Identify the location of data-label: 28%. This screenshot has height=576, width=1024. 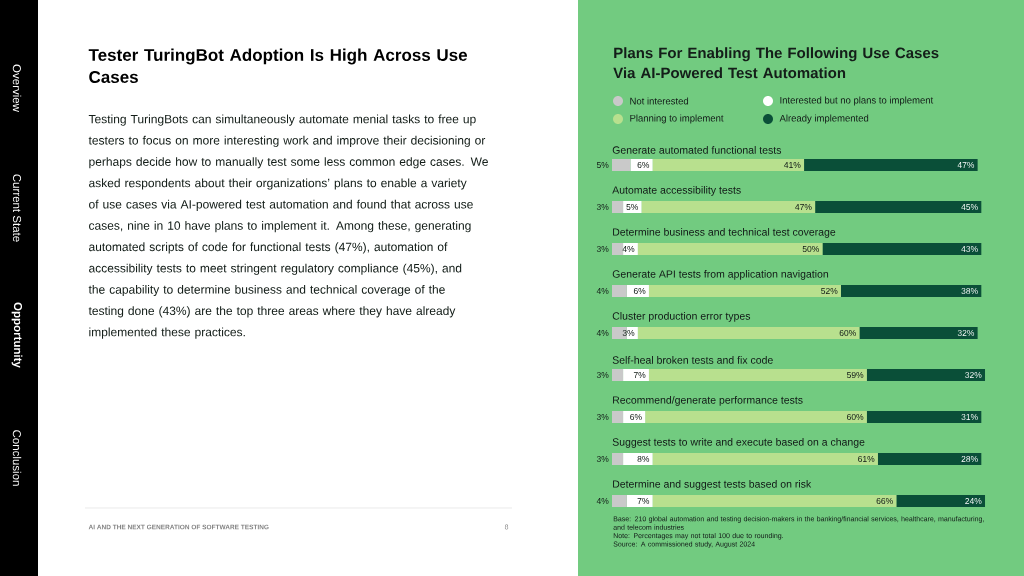
(969, 459).